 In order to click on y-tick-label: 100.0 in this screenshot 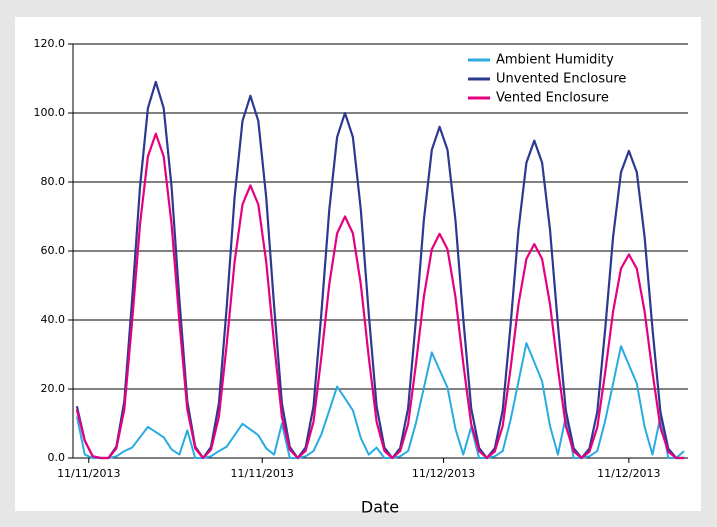, I will do `click(50, 112)`.